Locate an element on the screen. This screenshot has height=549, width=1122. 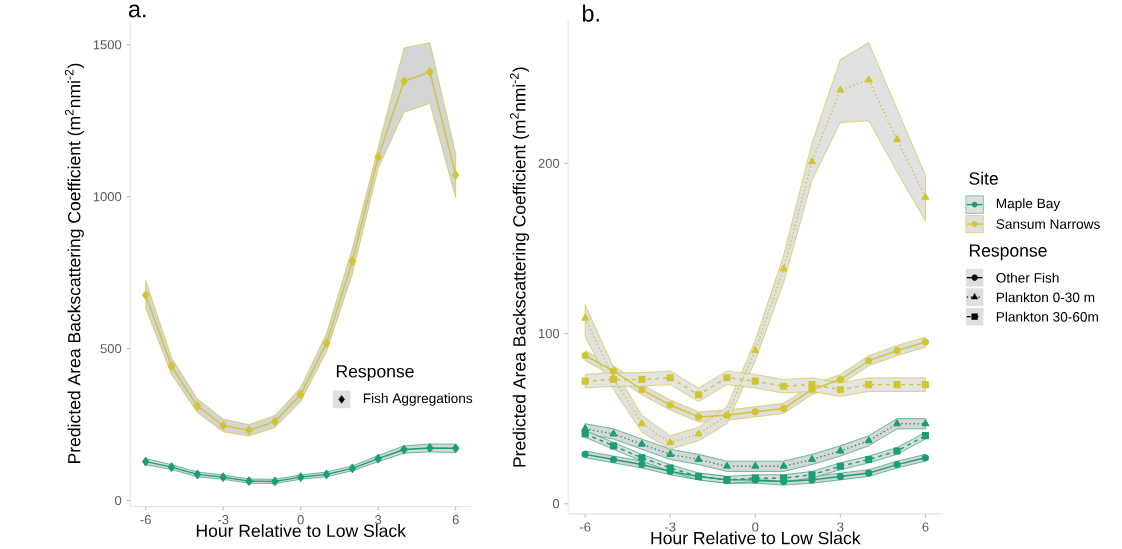
legend-title: Response is located at coordinates (375, 373).